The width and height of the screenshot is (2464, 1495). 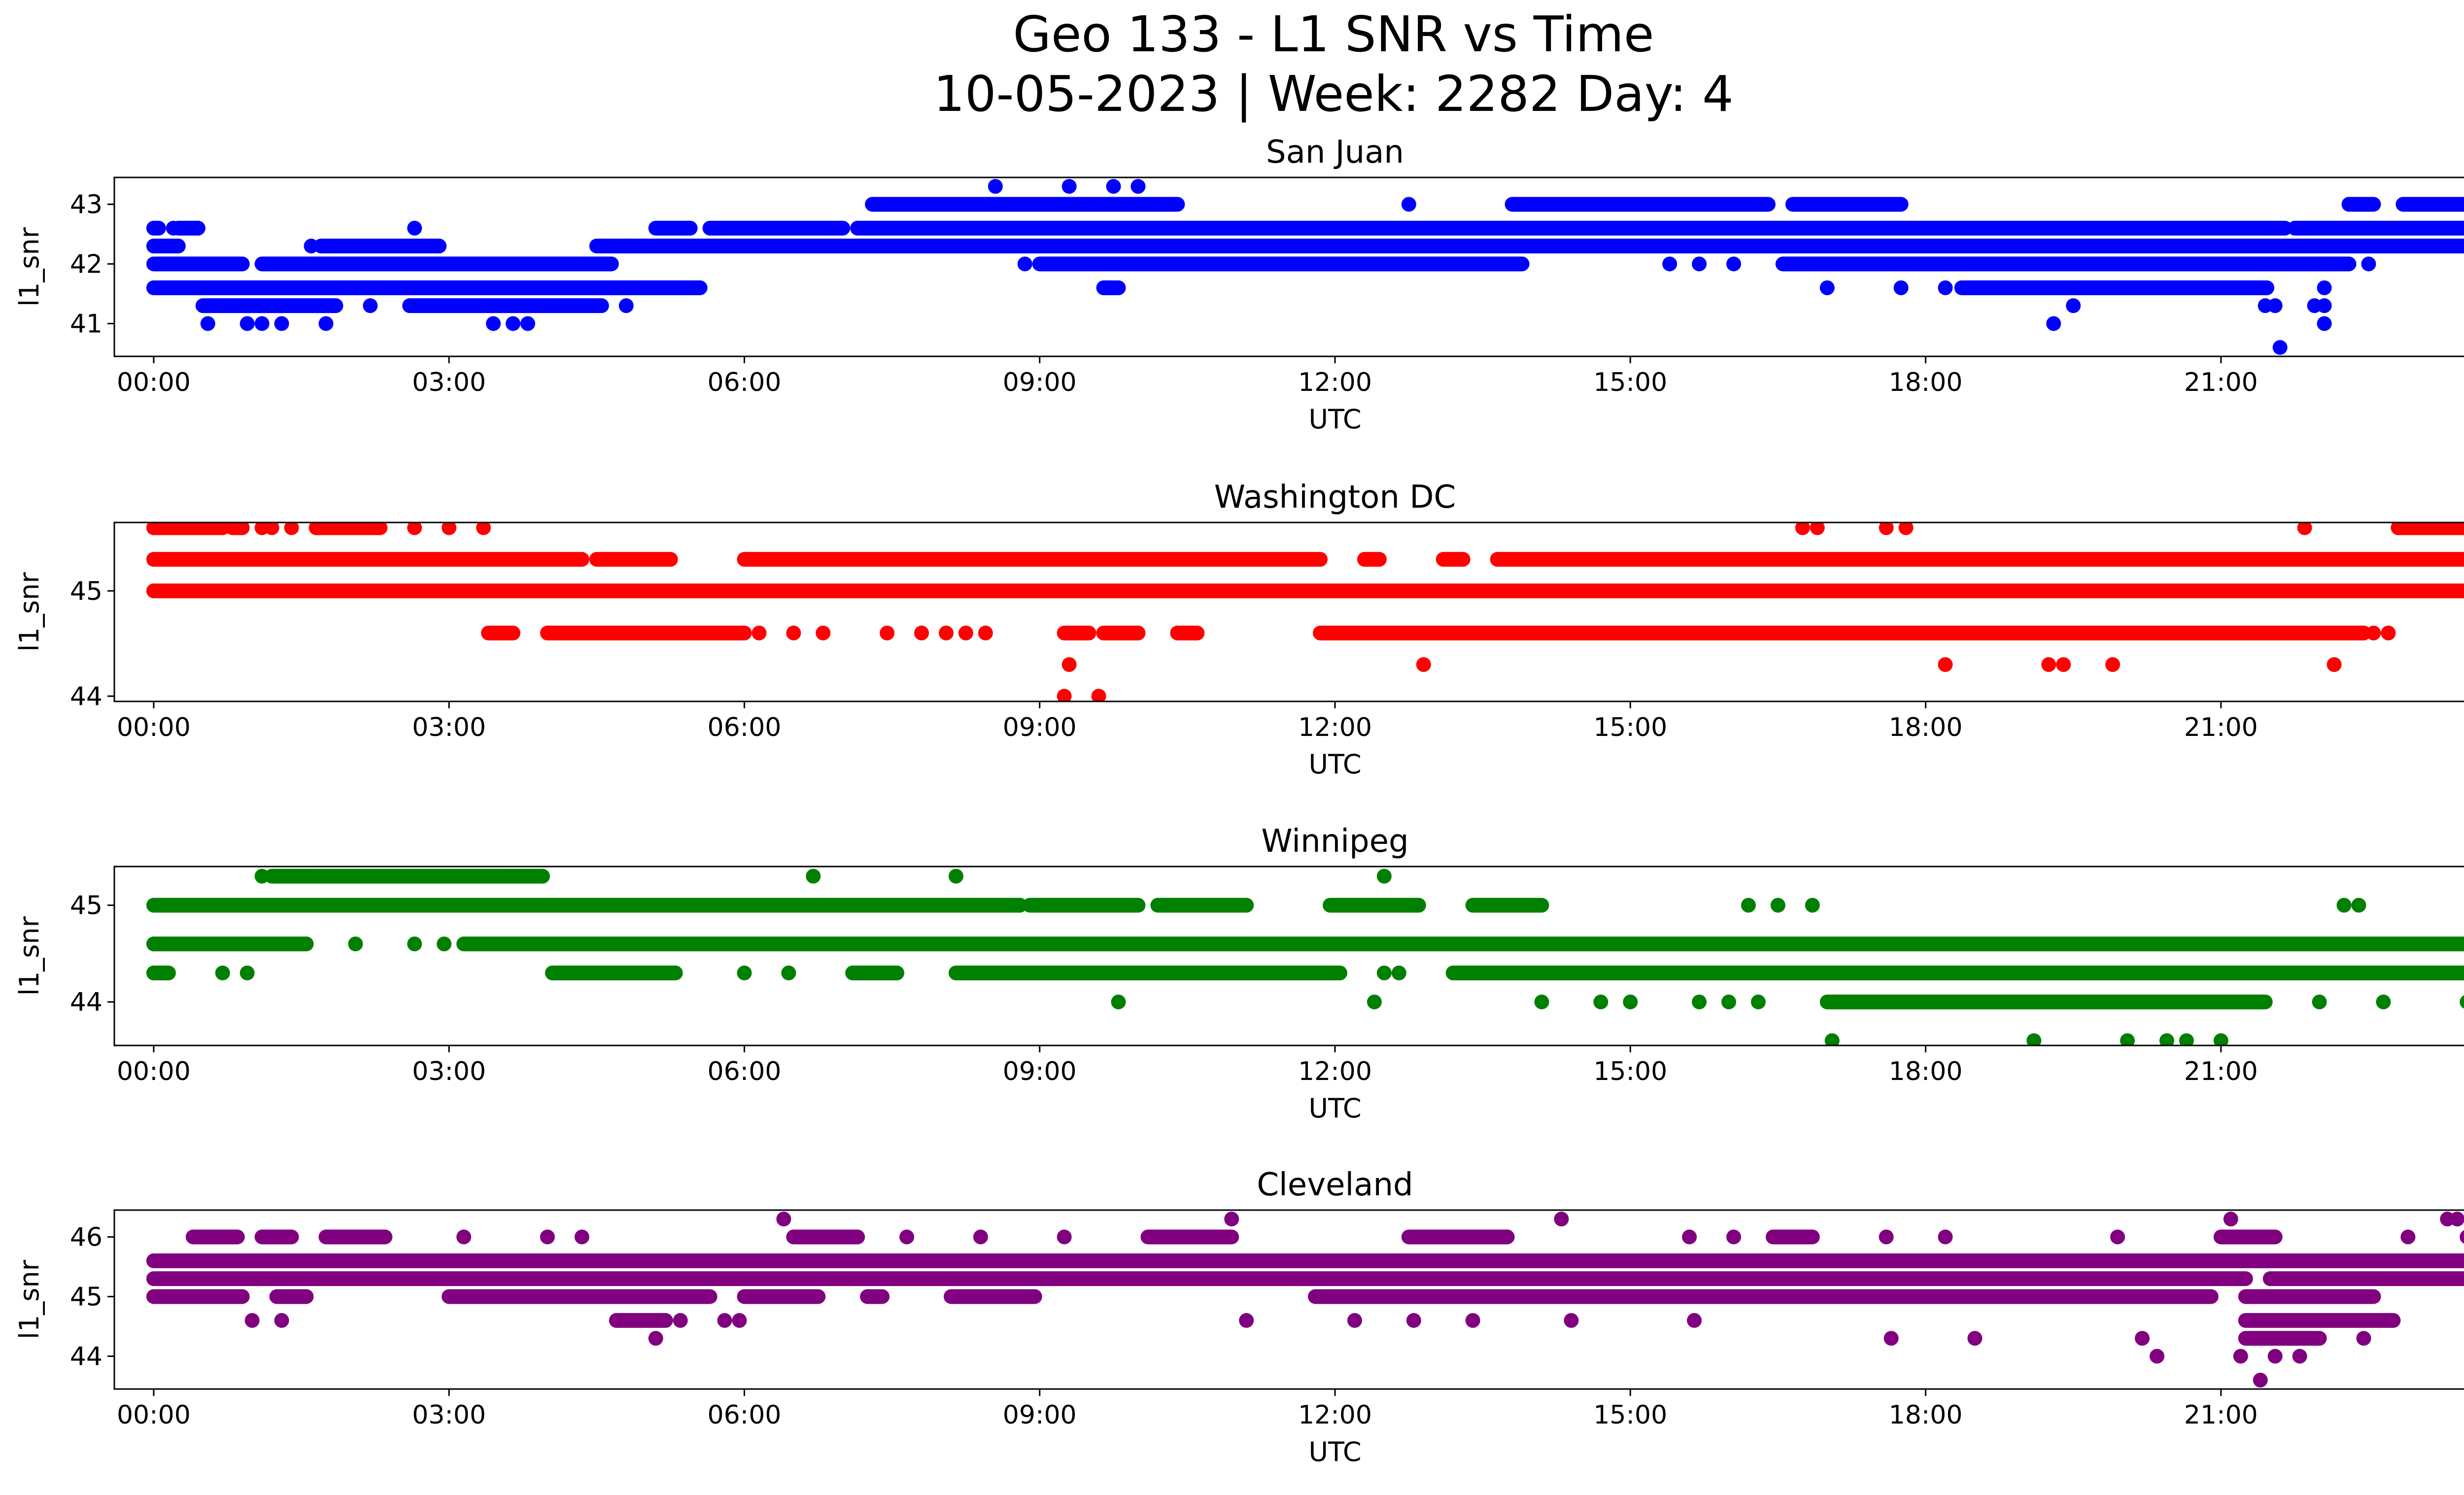 What do you see at coordinates (86, 1237) in the screenshot?
I see `y-tick-label: 46` at bounding box center [86, 1237].